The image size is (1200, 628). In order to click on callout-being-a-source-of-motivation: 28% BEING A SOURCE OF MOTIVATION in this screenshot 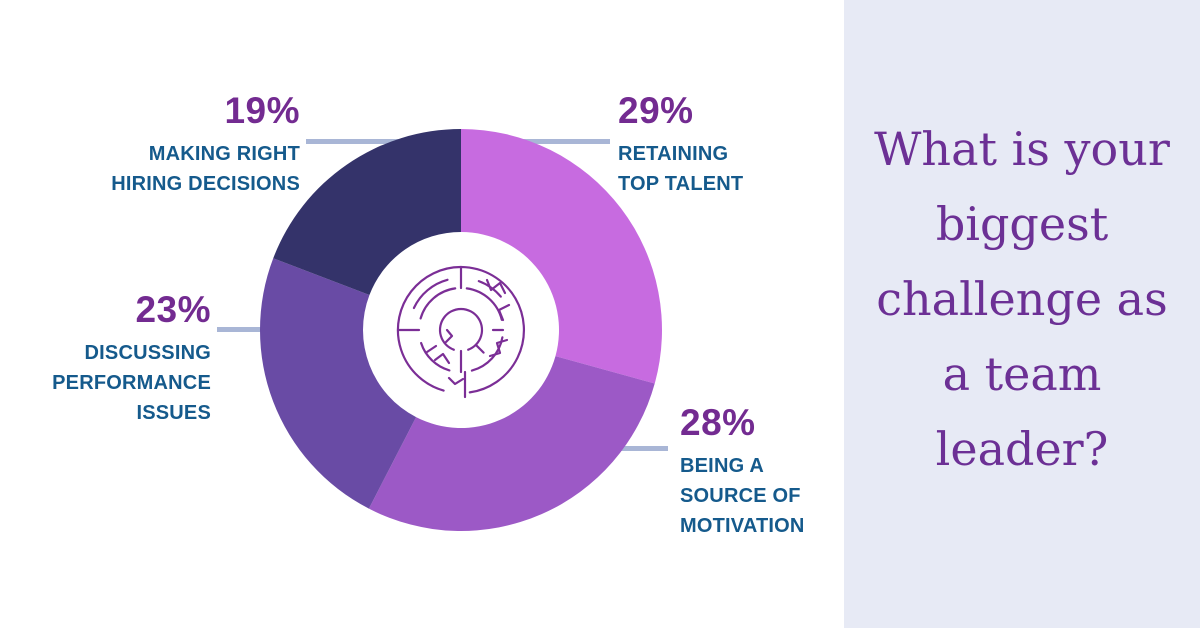, I will do `click(785, 472)`.